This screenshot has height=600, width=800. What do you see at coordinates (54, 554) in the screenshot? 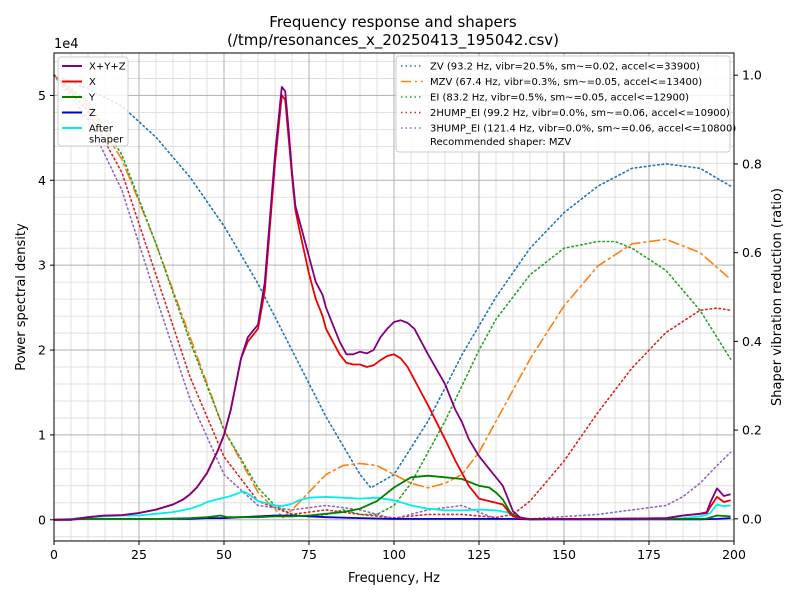
I see `x-tick-label: 0` at bounding box center [54, 554].